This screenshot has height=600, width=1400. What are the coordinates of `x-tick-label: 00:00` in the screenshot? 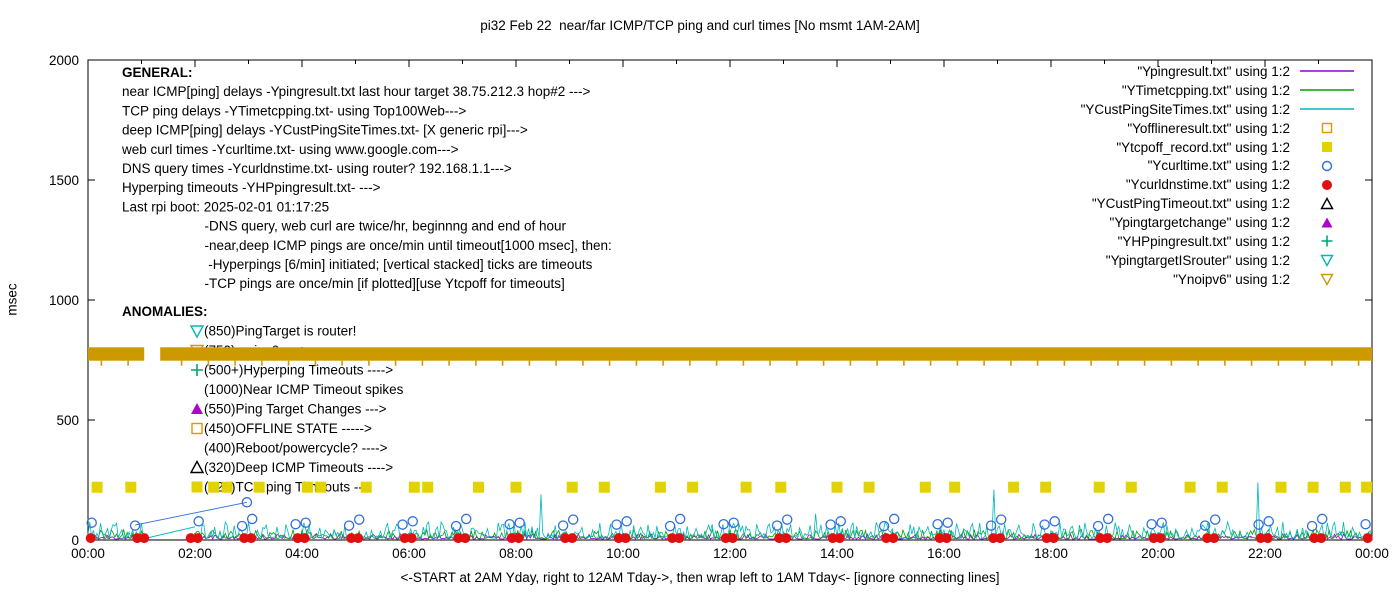 It's located at (1372, 553).